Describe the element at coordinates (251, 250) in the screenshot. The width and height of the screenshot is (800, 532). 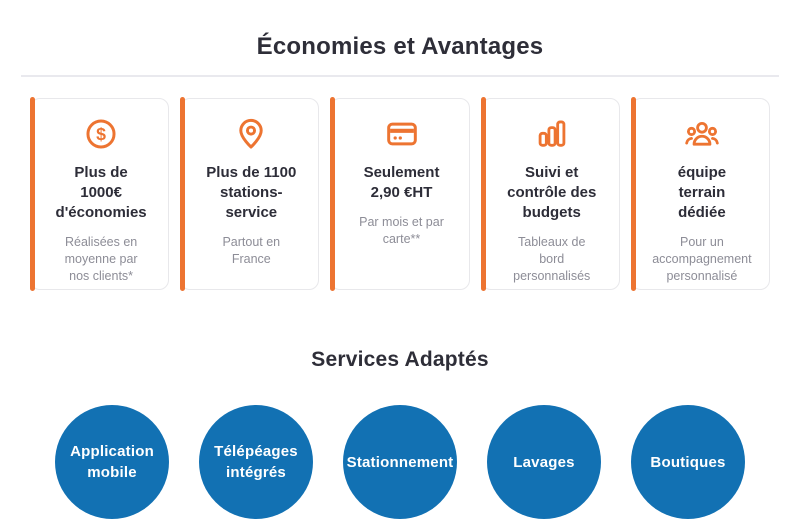
I see `card-subtitle: Partout en France` at that location.